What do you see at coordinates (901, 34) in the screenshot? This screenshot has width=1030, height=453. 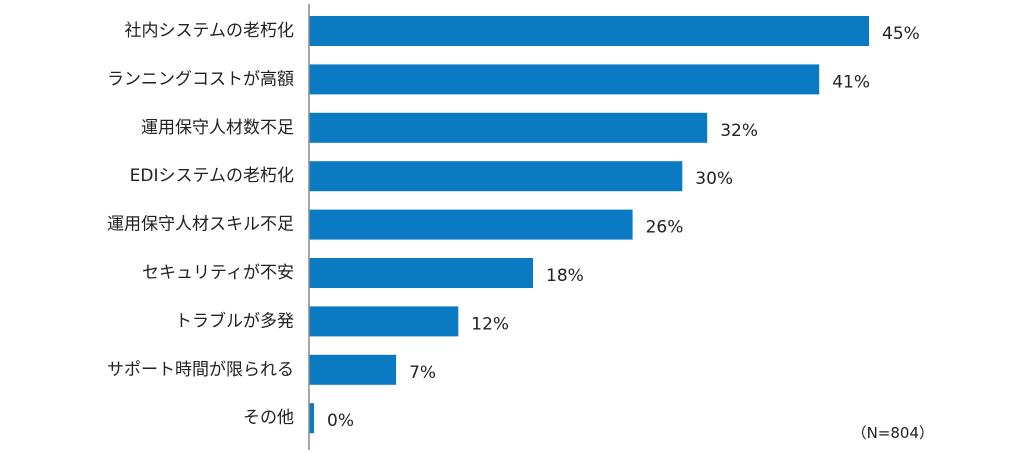 I see `value-label: 45%` at bounding box center [901, 34].